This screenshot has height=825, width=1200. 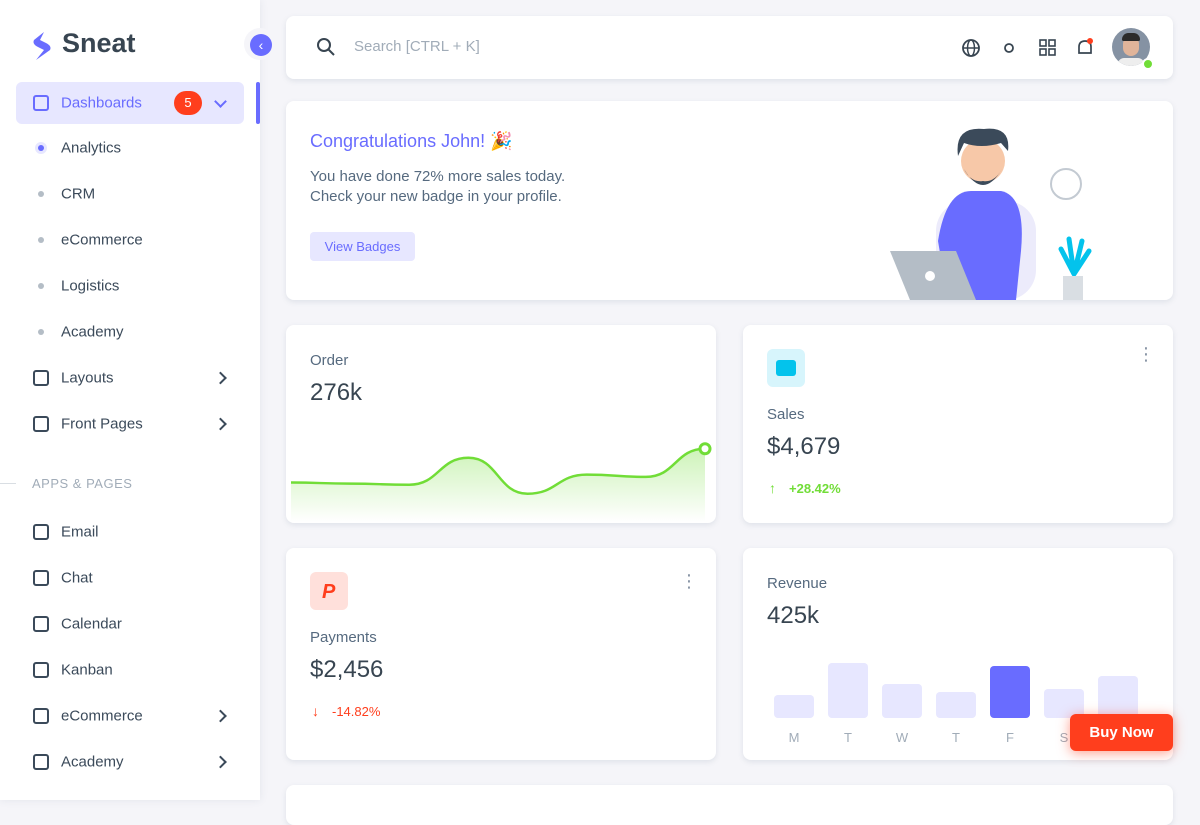 What do you see at coordinates (77, 578) in the screenshot?
I see `menu-item: Chat` at bounding box center [77, 578].